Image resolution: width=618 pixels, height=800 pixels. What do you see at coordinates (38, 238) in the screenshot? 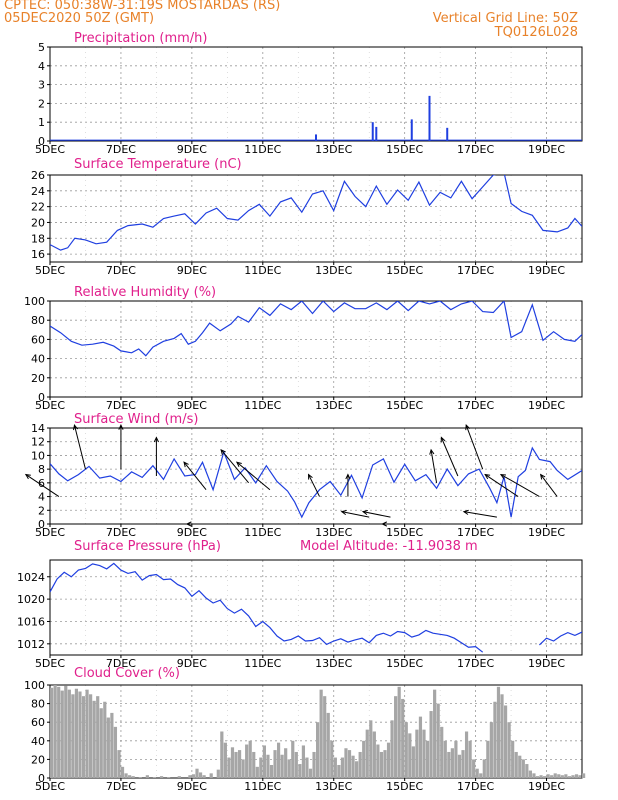
I see `y-tick-label: 18` at bounding box center [38, 238].